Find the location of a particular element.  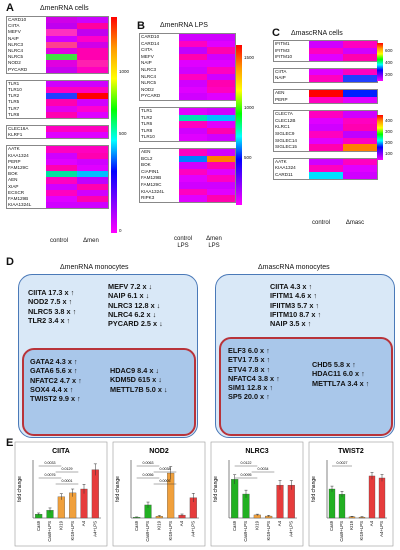

heatmap-row: KIAA1324 is located at coordinates (57, 155).